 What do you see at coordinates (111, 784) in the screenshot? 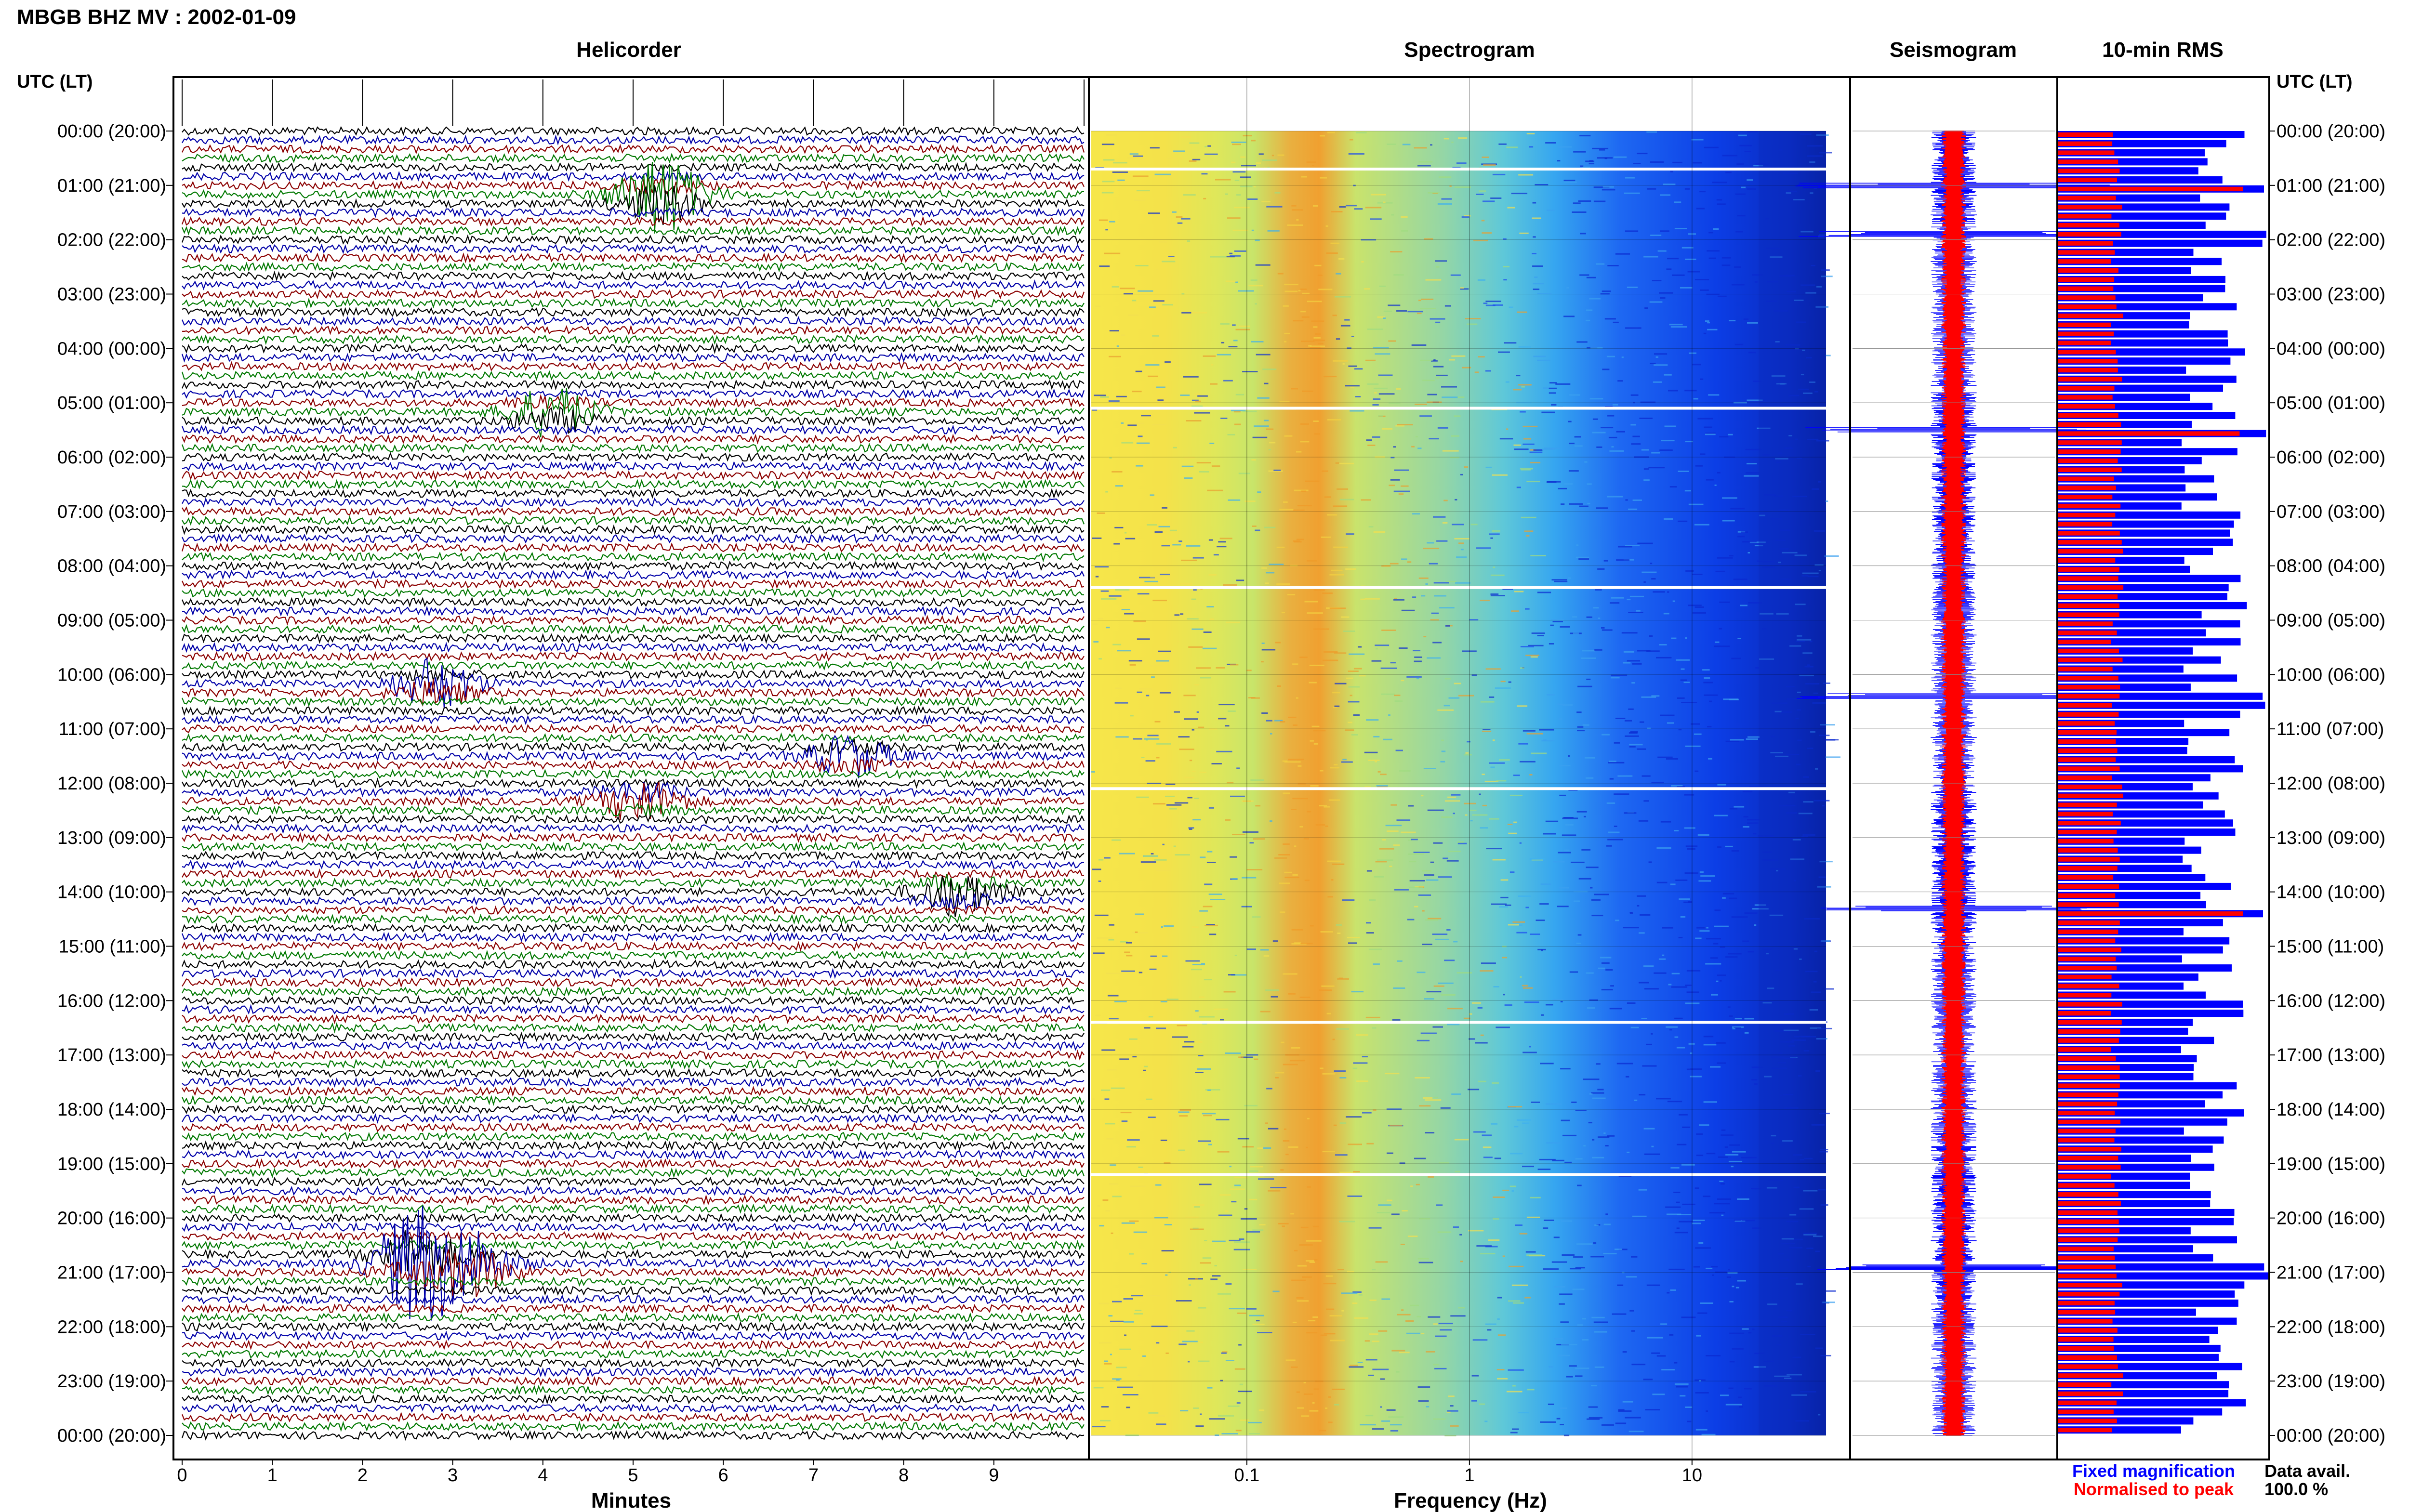
I see `time-tick-label-left: 12:00 (08:00)` at bounding box center [111, 784].